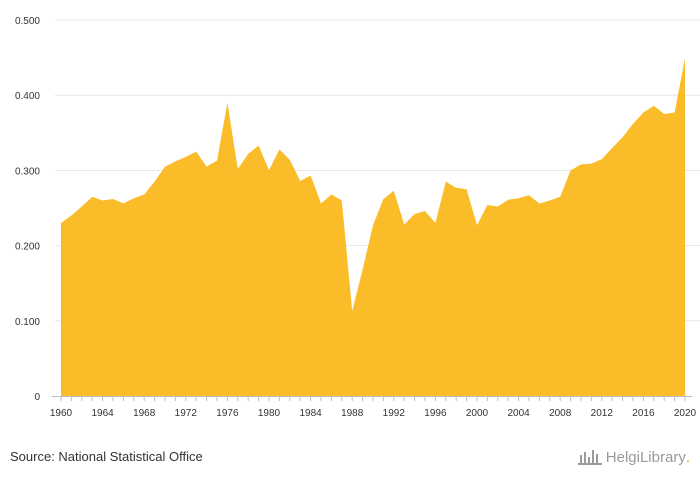 The image size is (700, 483). Describe the element at coordinates (27, 247) in the screenshot. I see `y-tick-label: 0.200` at that location.